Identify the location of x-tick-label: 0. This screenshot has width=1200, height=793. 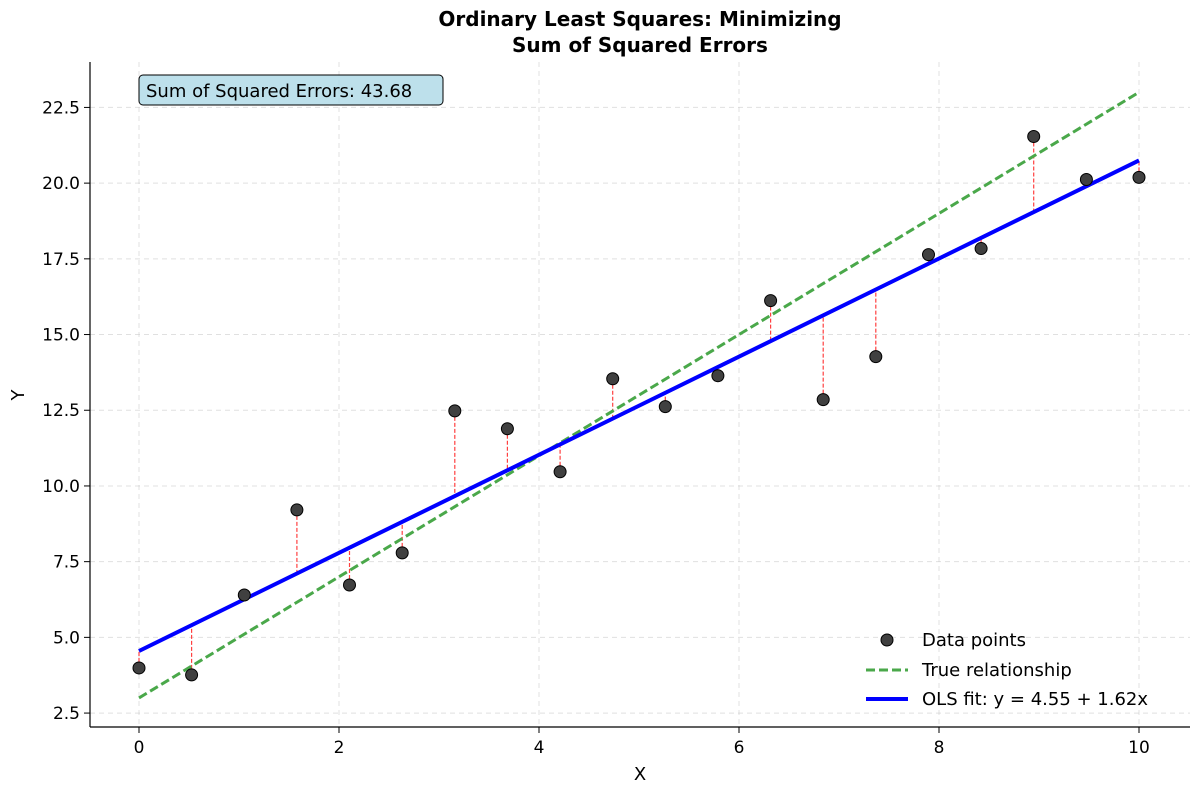
(139, 748).